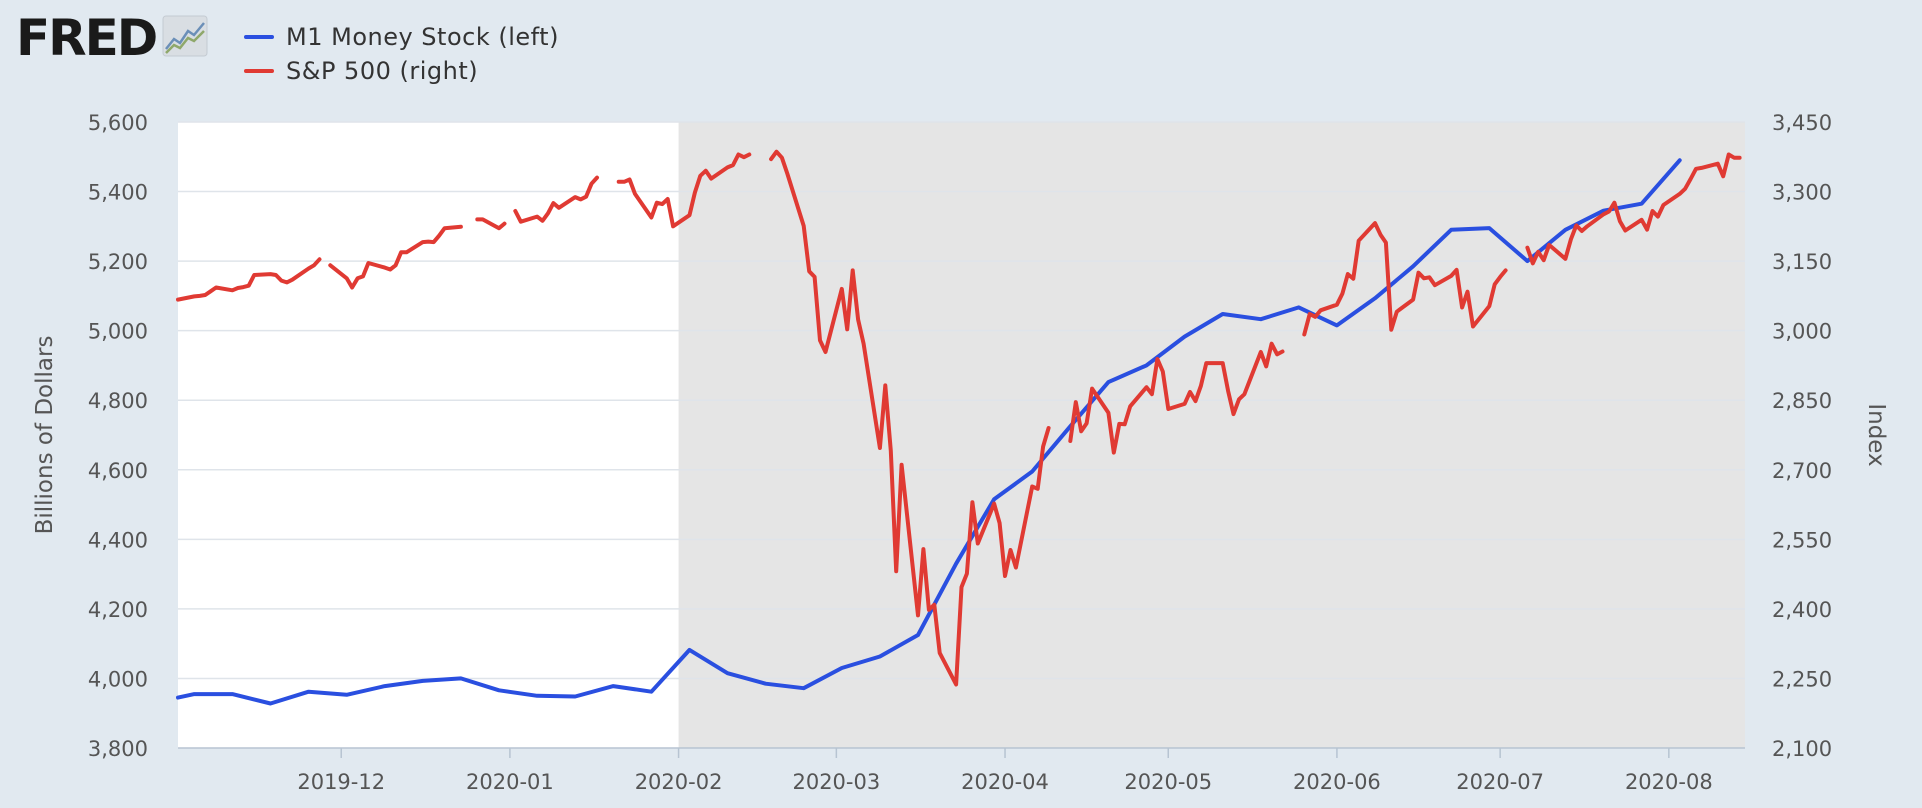 This screenshot has height=808, width=1922. I want to click on fred-logo: FRED, so click(112, 38).